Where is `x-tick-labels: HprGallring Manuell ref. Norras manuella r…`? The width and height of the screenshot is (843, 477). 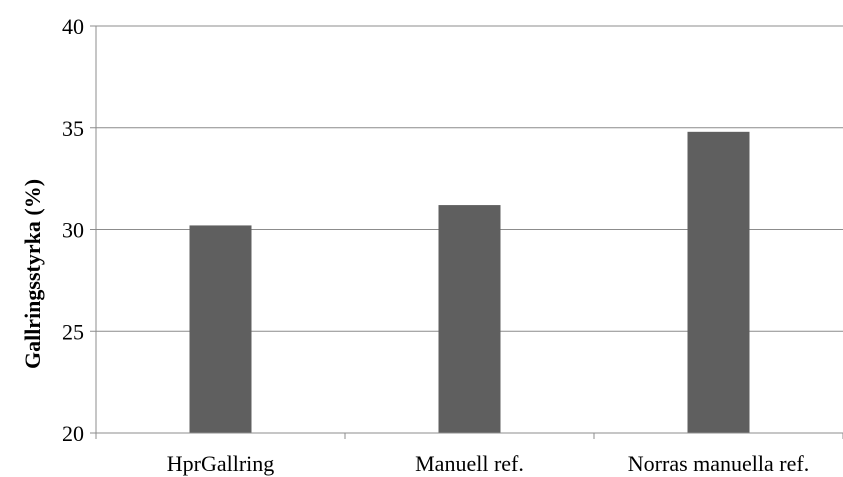
x-tick-labels: HprGallring Manuell ref. Norras manuella r… is located at coordinates (488, 463).